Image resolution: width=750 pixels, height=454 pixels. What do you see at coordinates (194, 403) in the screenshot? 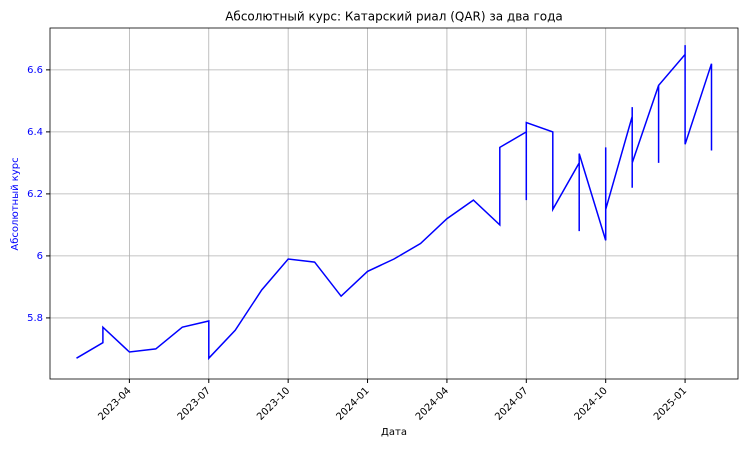
I see `x-tick-label: 2023-07` at bounding box center [194, 403].